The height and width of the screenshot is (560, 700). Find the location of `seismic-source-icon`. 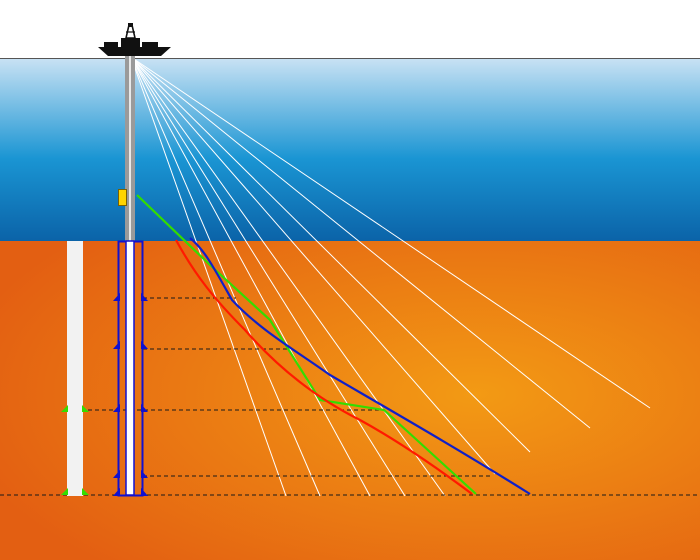

seismic-source-icon is located at coordinates (122, 197).